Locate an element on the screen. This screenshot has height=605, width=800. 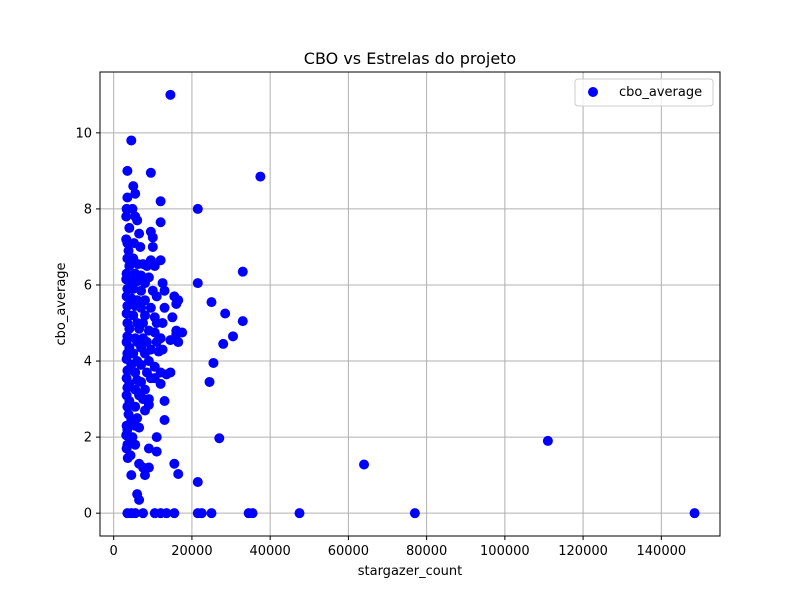
legend: cbo_average is located at coordinates (644, 92).